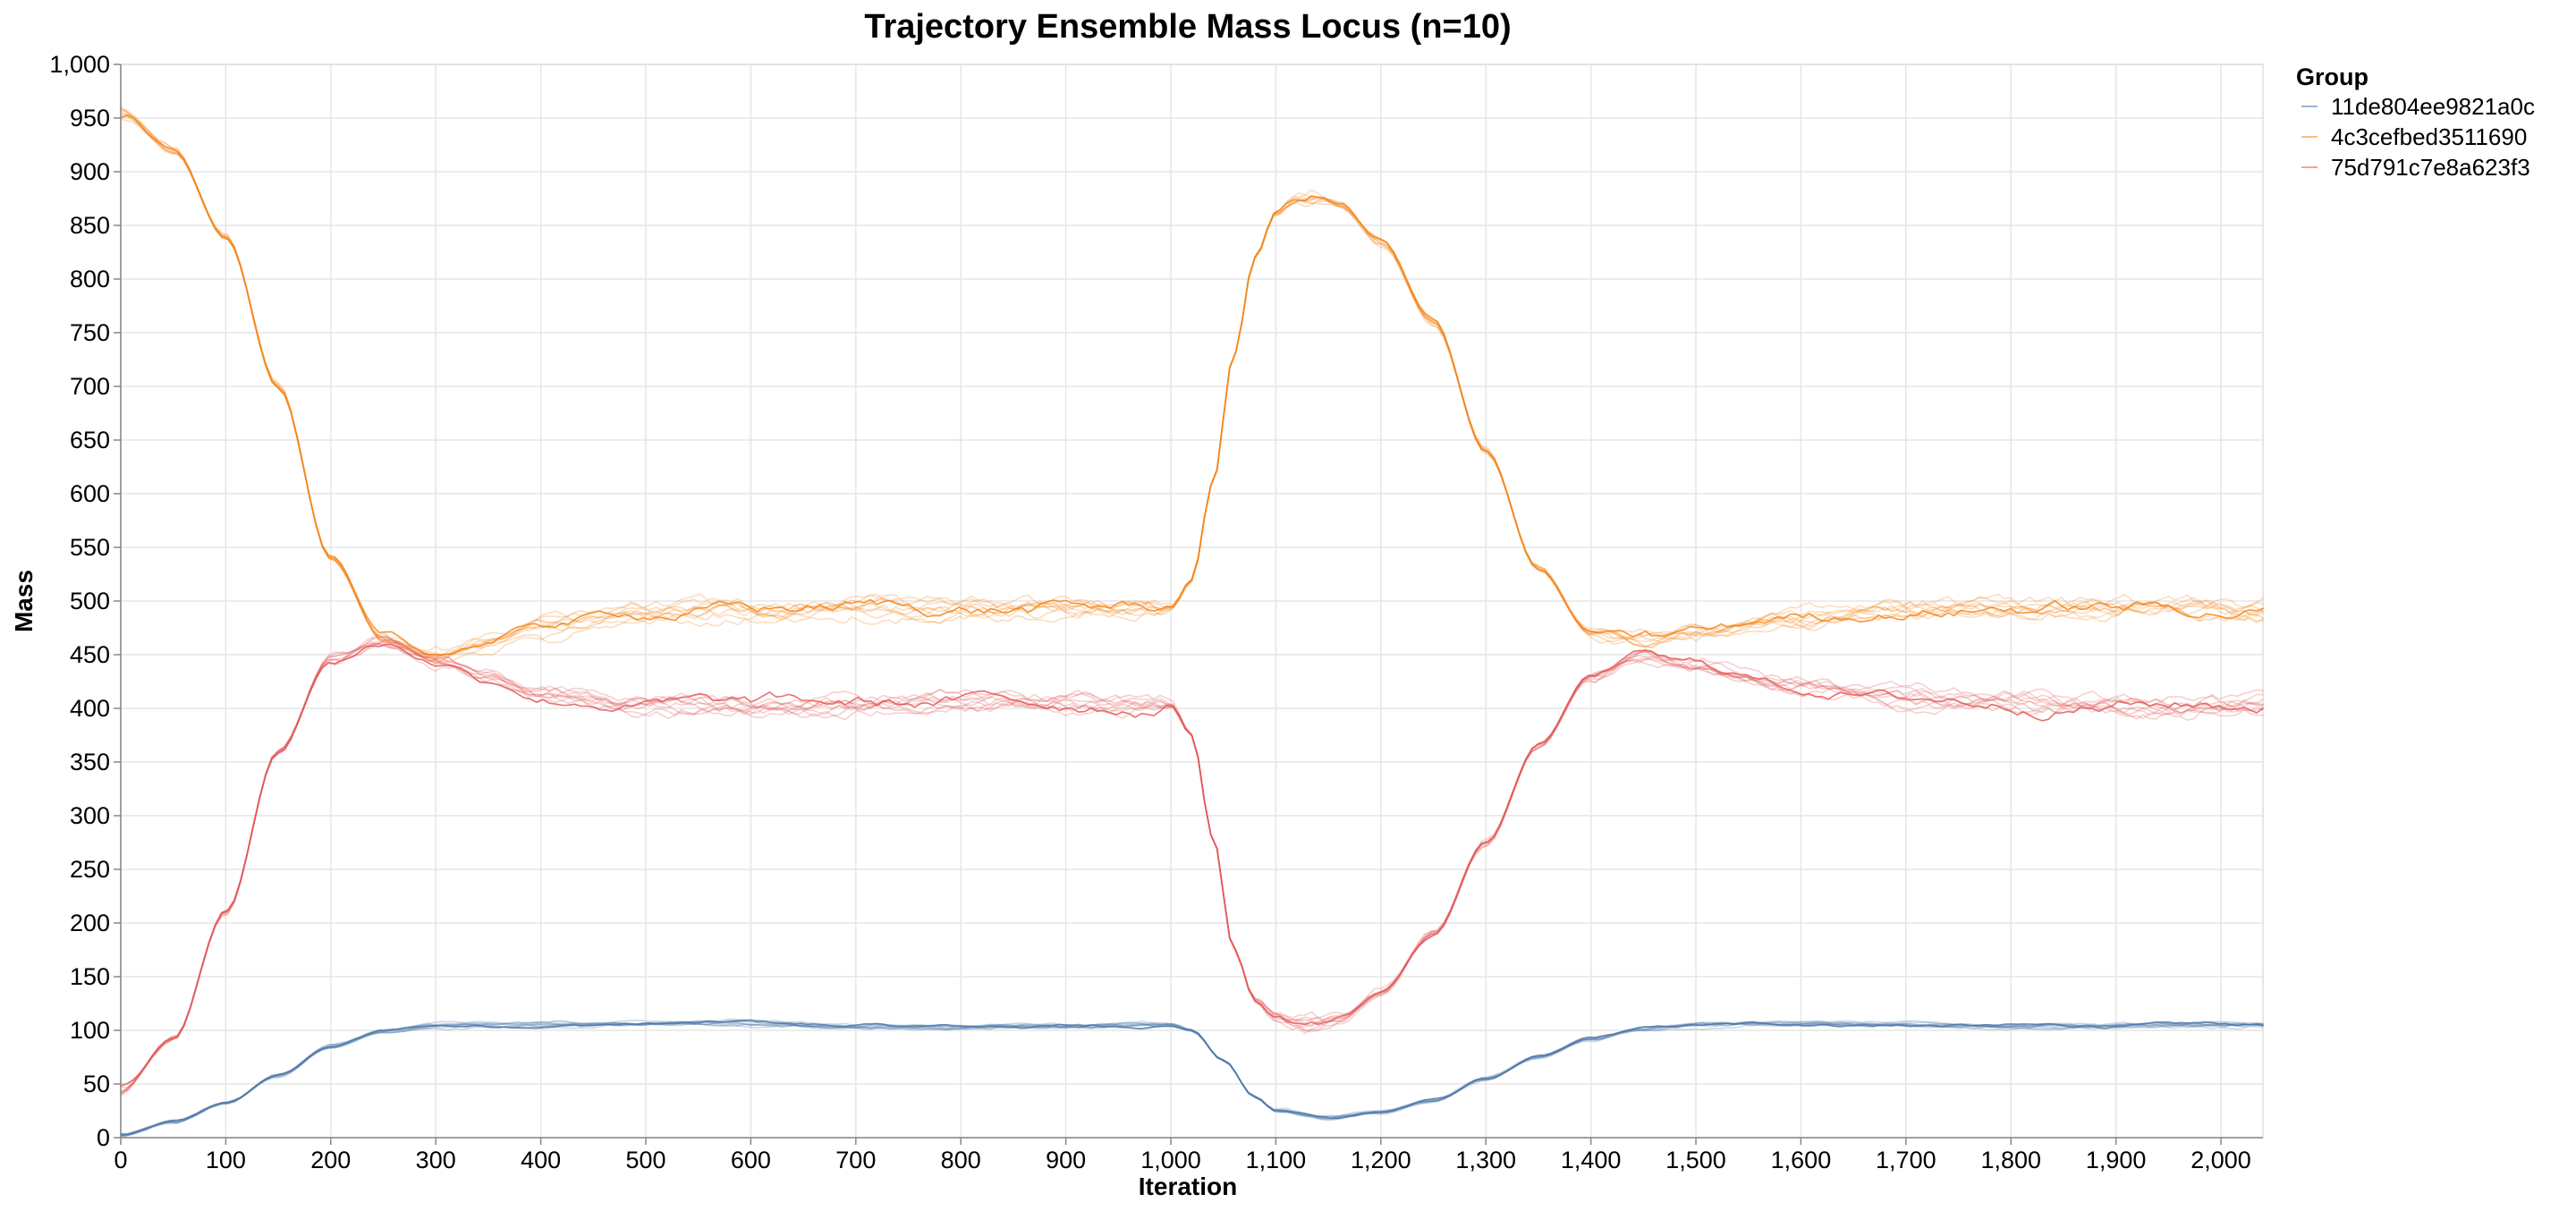  Describe the element at coordinates (1381, 1160) in the screenshot. I see `x-tick-label: 1,200` at that location.